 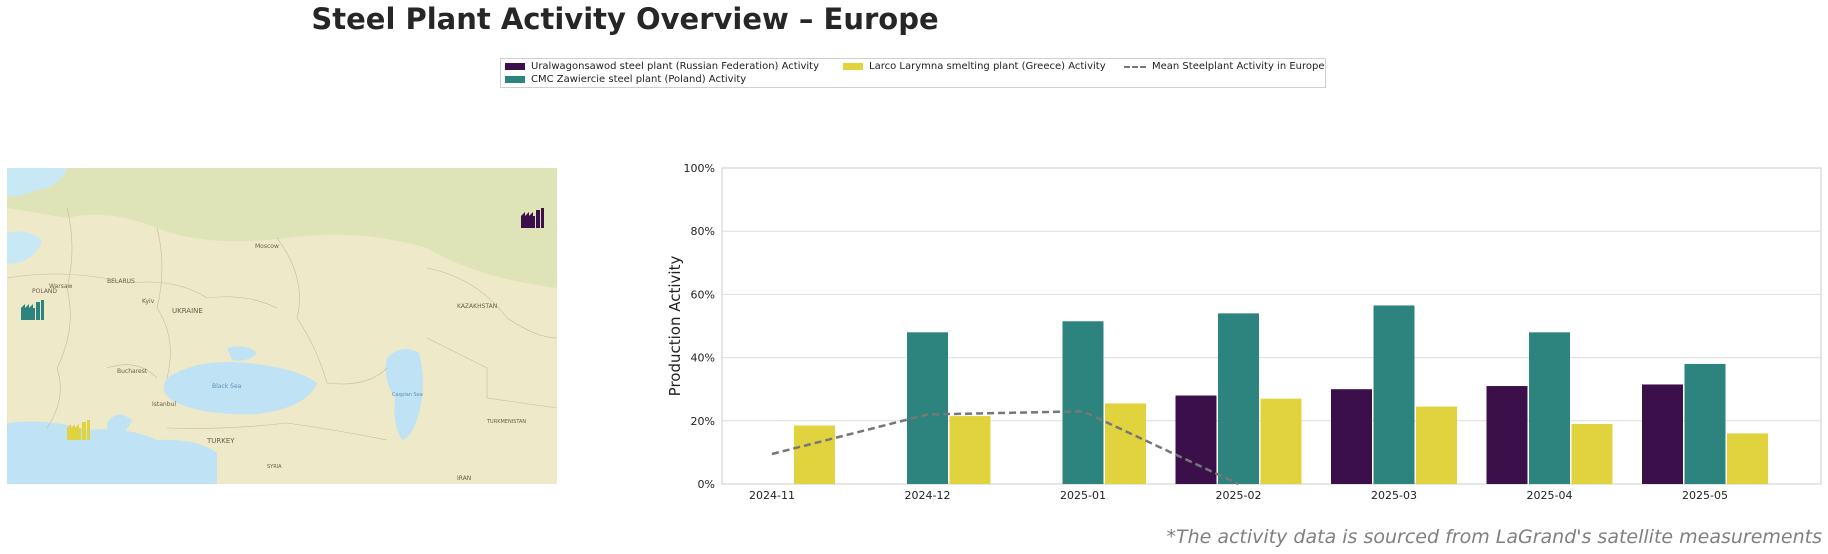 What do you see at coordinates (37, 182) in the screenshot?
I see `map-baltic` at bounding box center [37, 182].